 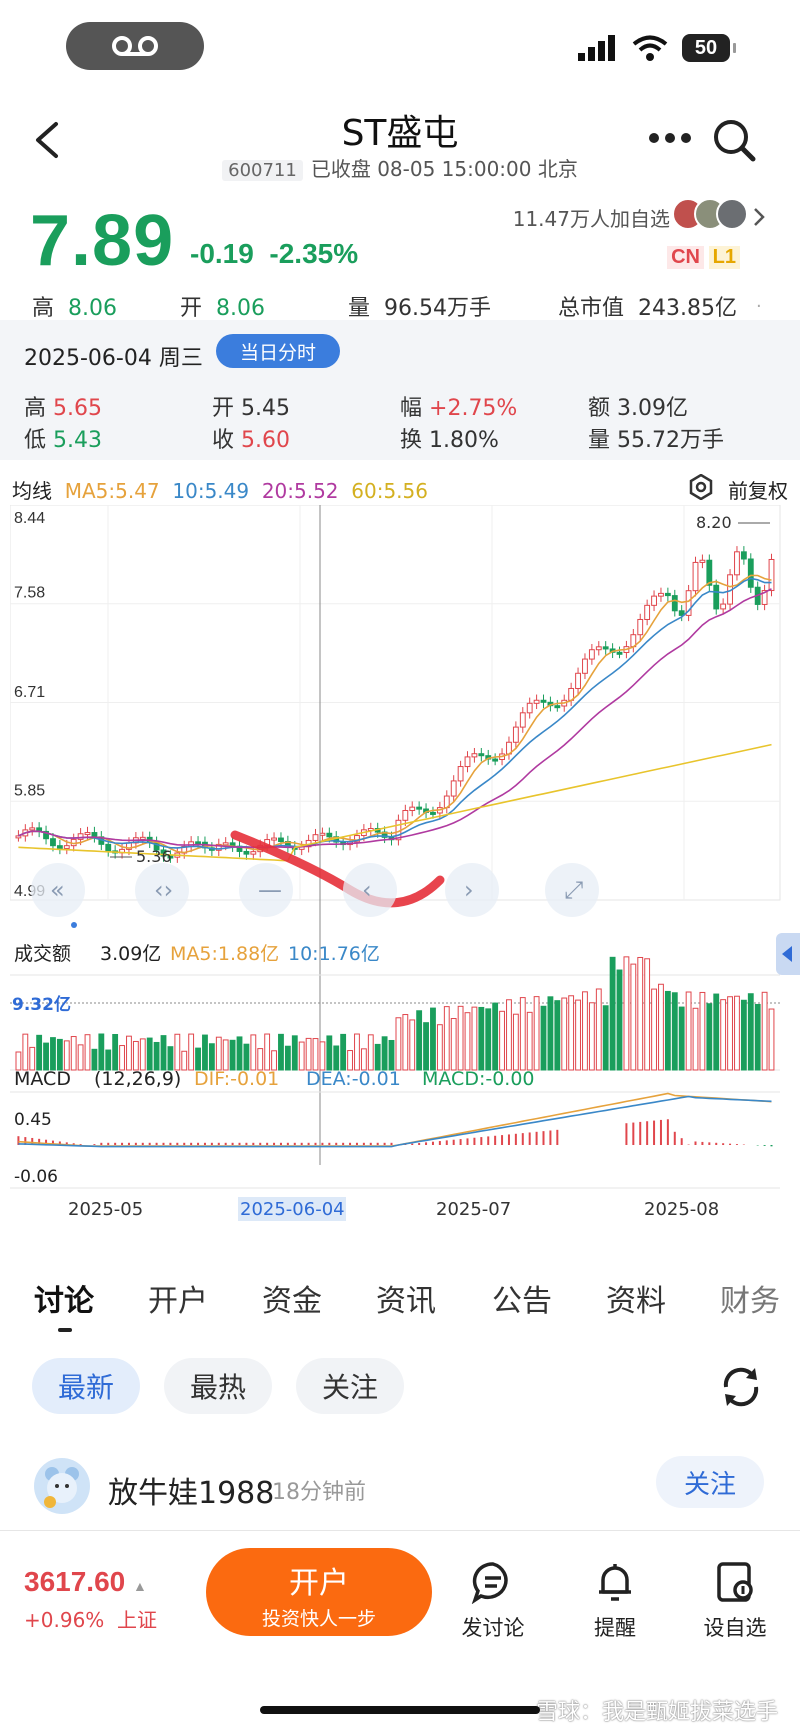 I want to click on search-icon, so click(x=734, y=140).